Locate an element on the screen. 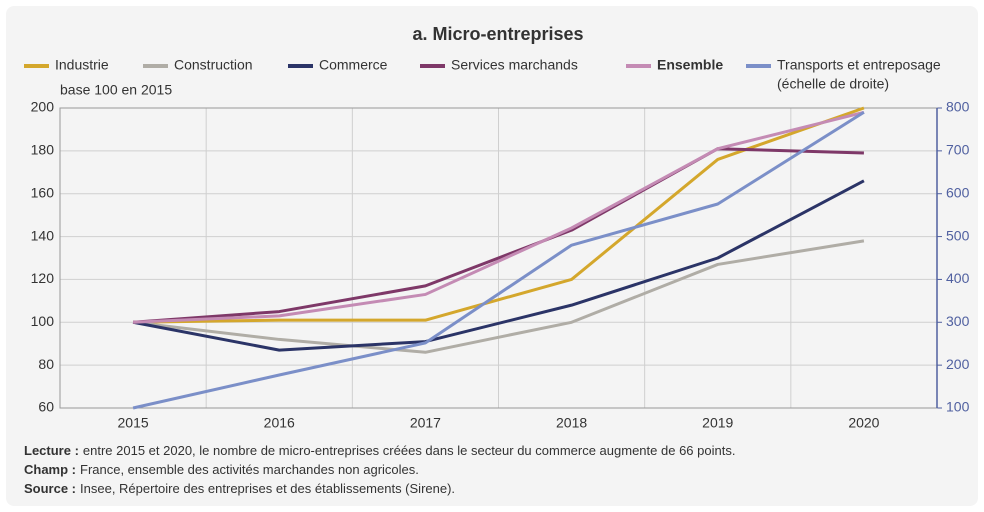 This screenshot has width=984, height=512. legend-label: Transports et entreposage is located at coordinates (859, 65).